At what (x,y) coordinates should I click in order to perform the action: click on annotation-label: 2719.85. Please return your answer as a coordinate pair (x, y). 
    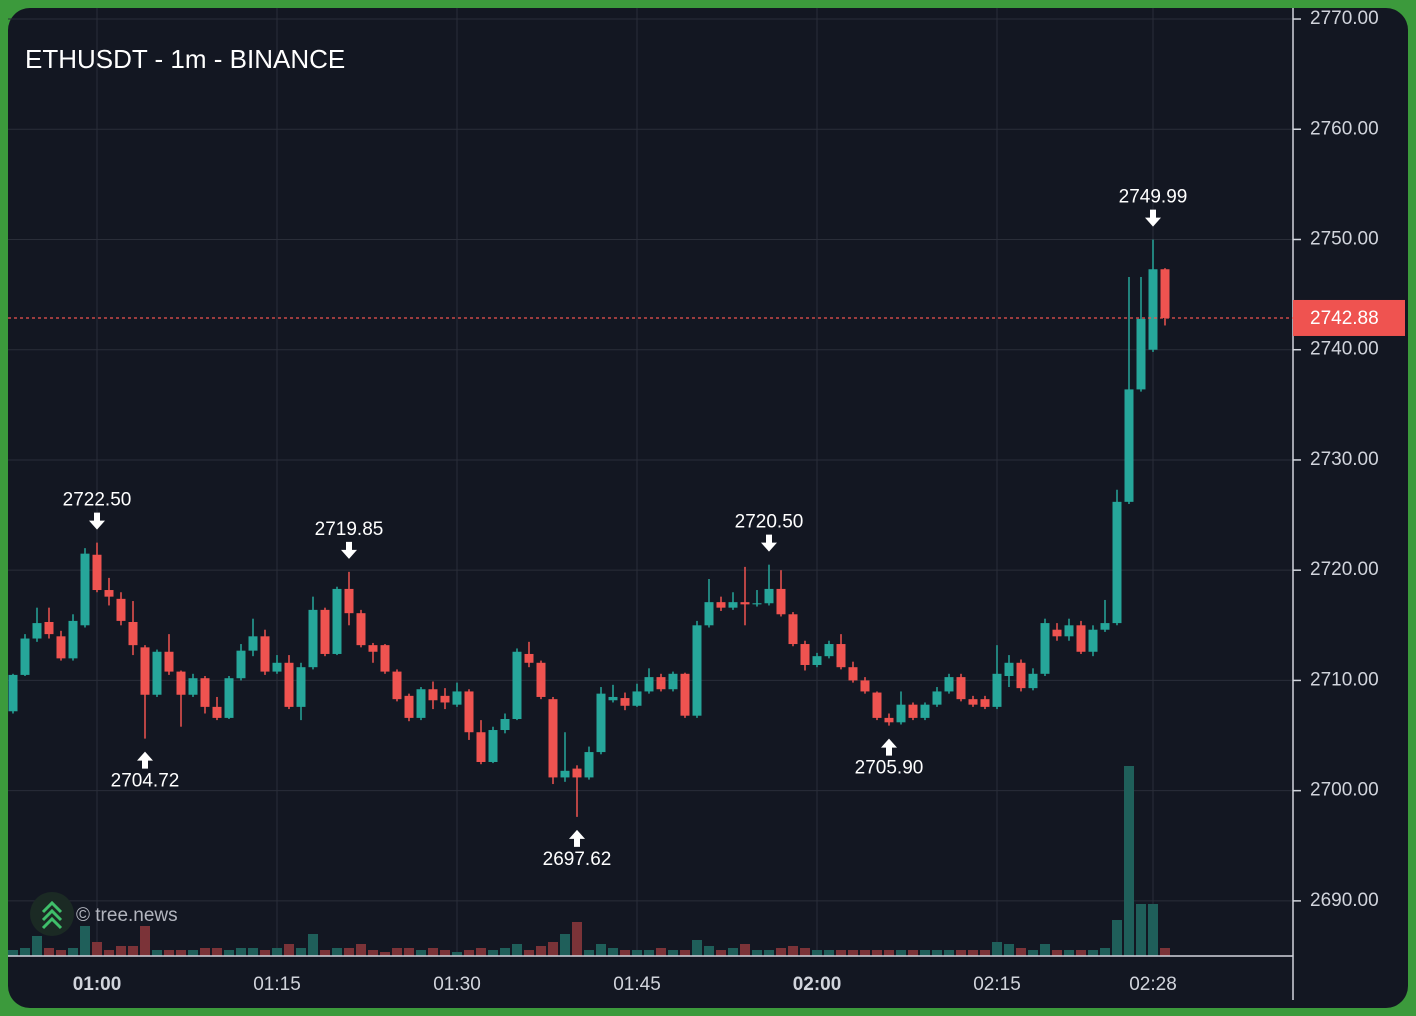
    Looking at the image, I should click on (349, 529).